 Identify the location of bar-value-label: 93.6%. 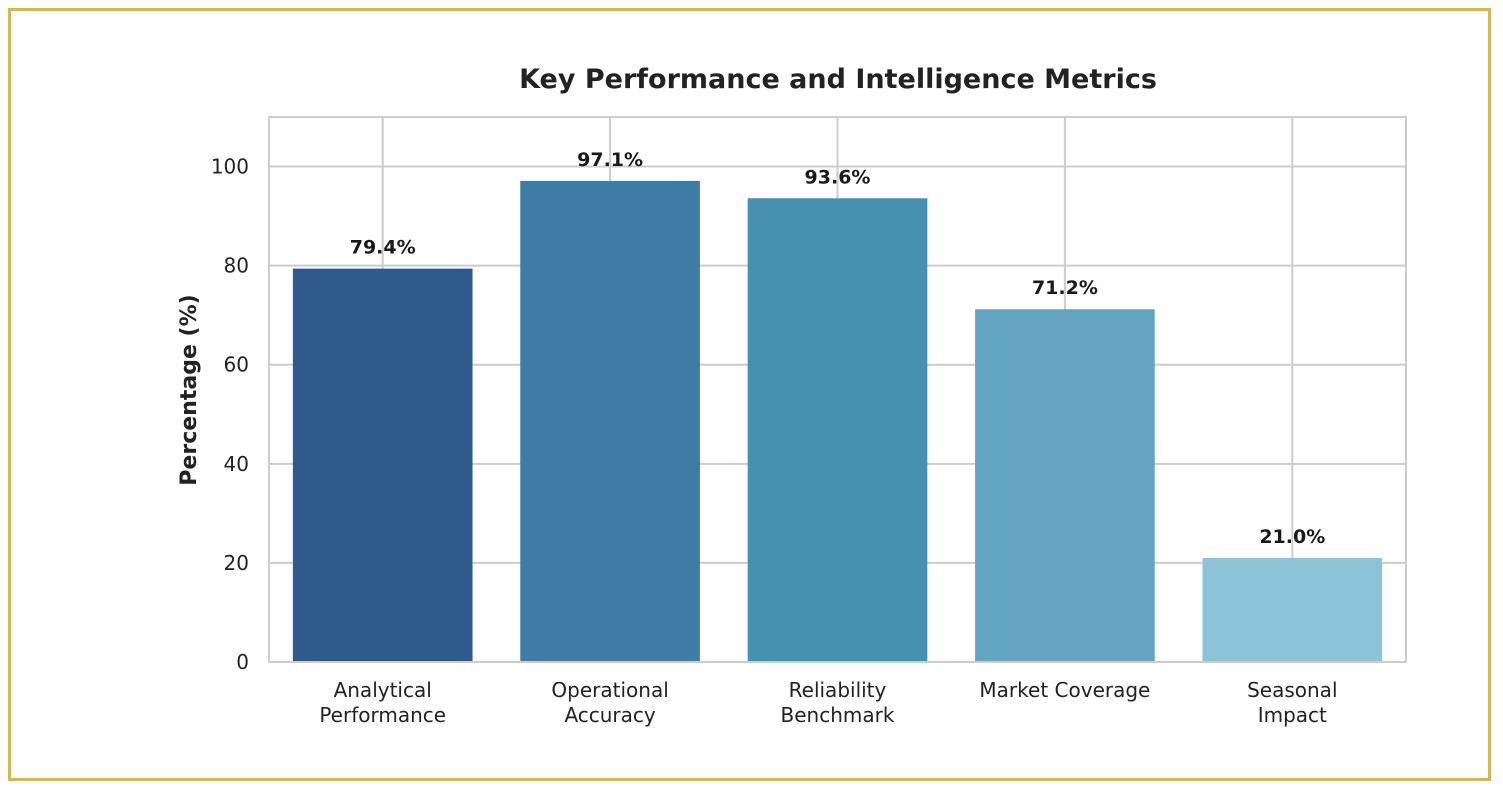
(838, 177).